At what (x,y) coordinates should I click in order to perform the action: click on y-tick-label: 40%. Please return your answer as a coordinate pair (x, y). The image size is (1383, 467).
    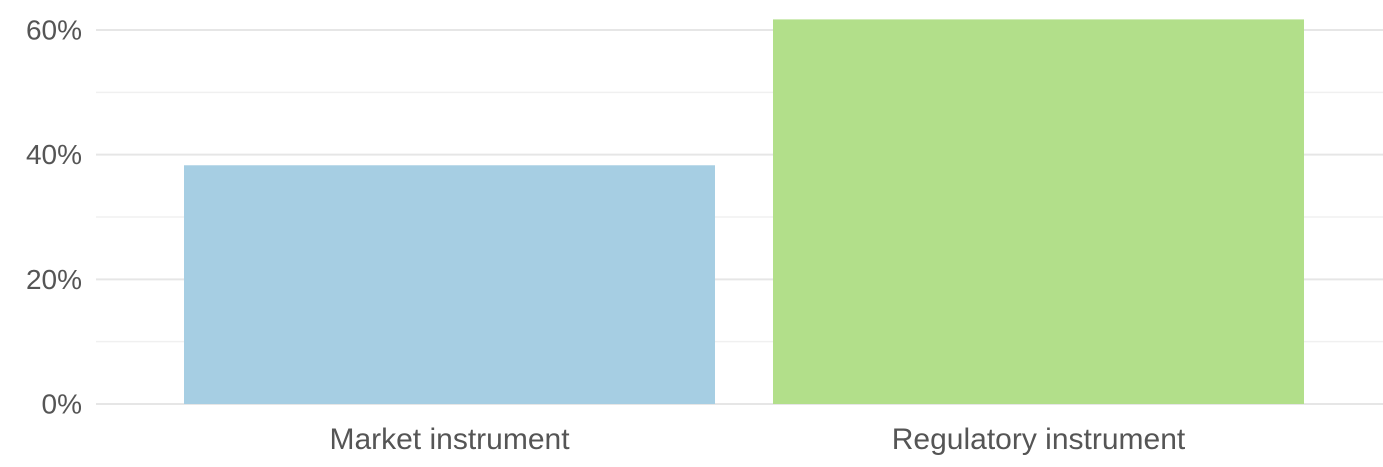
    Looking at the image, I should click on (54, 154).